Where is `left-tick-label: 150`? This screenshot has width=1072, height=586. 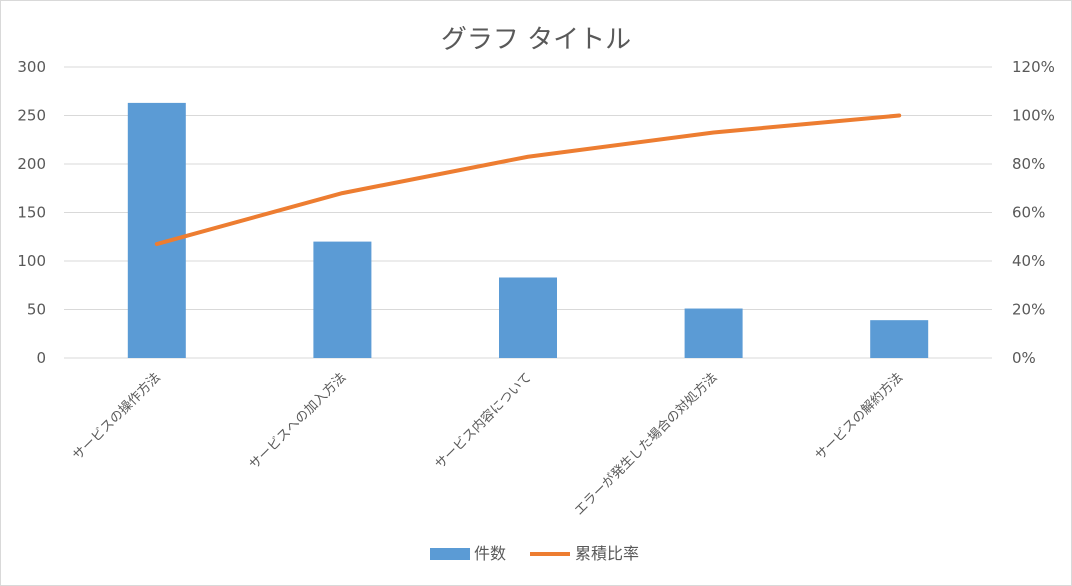 left-tick-label: 150 is located at coordinates (31, 213).